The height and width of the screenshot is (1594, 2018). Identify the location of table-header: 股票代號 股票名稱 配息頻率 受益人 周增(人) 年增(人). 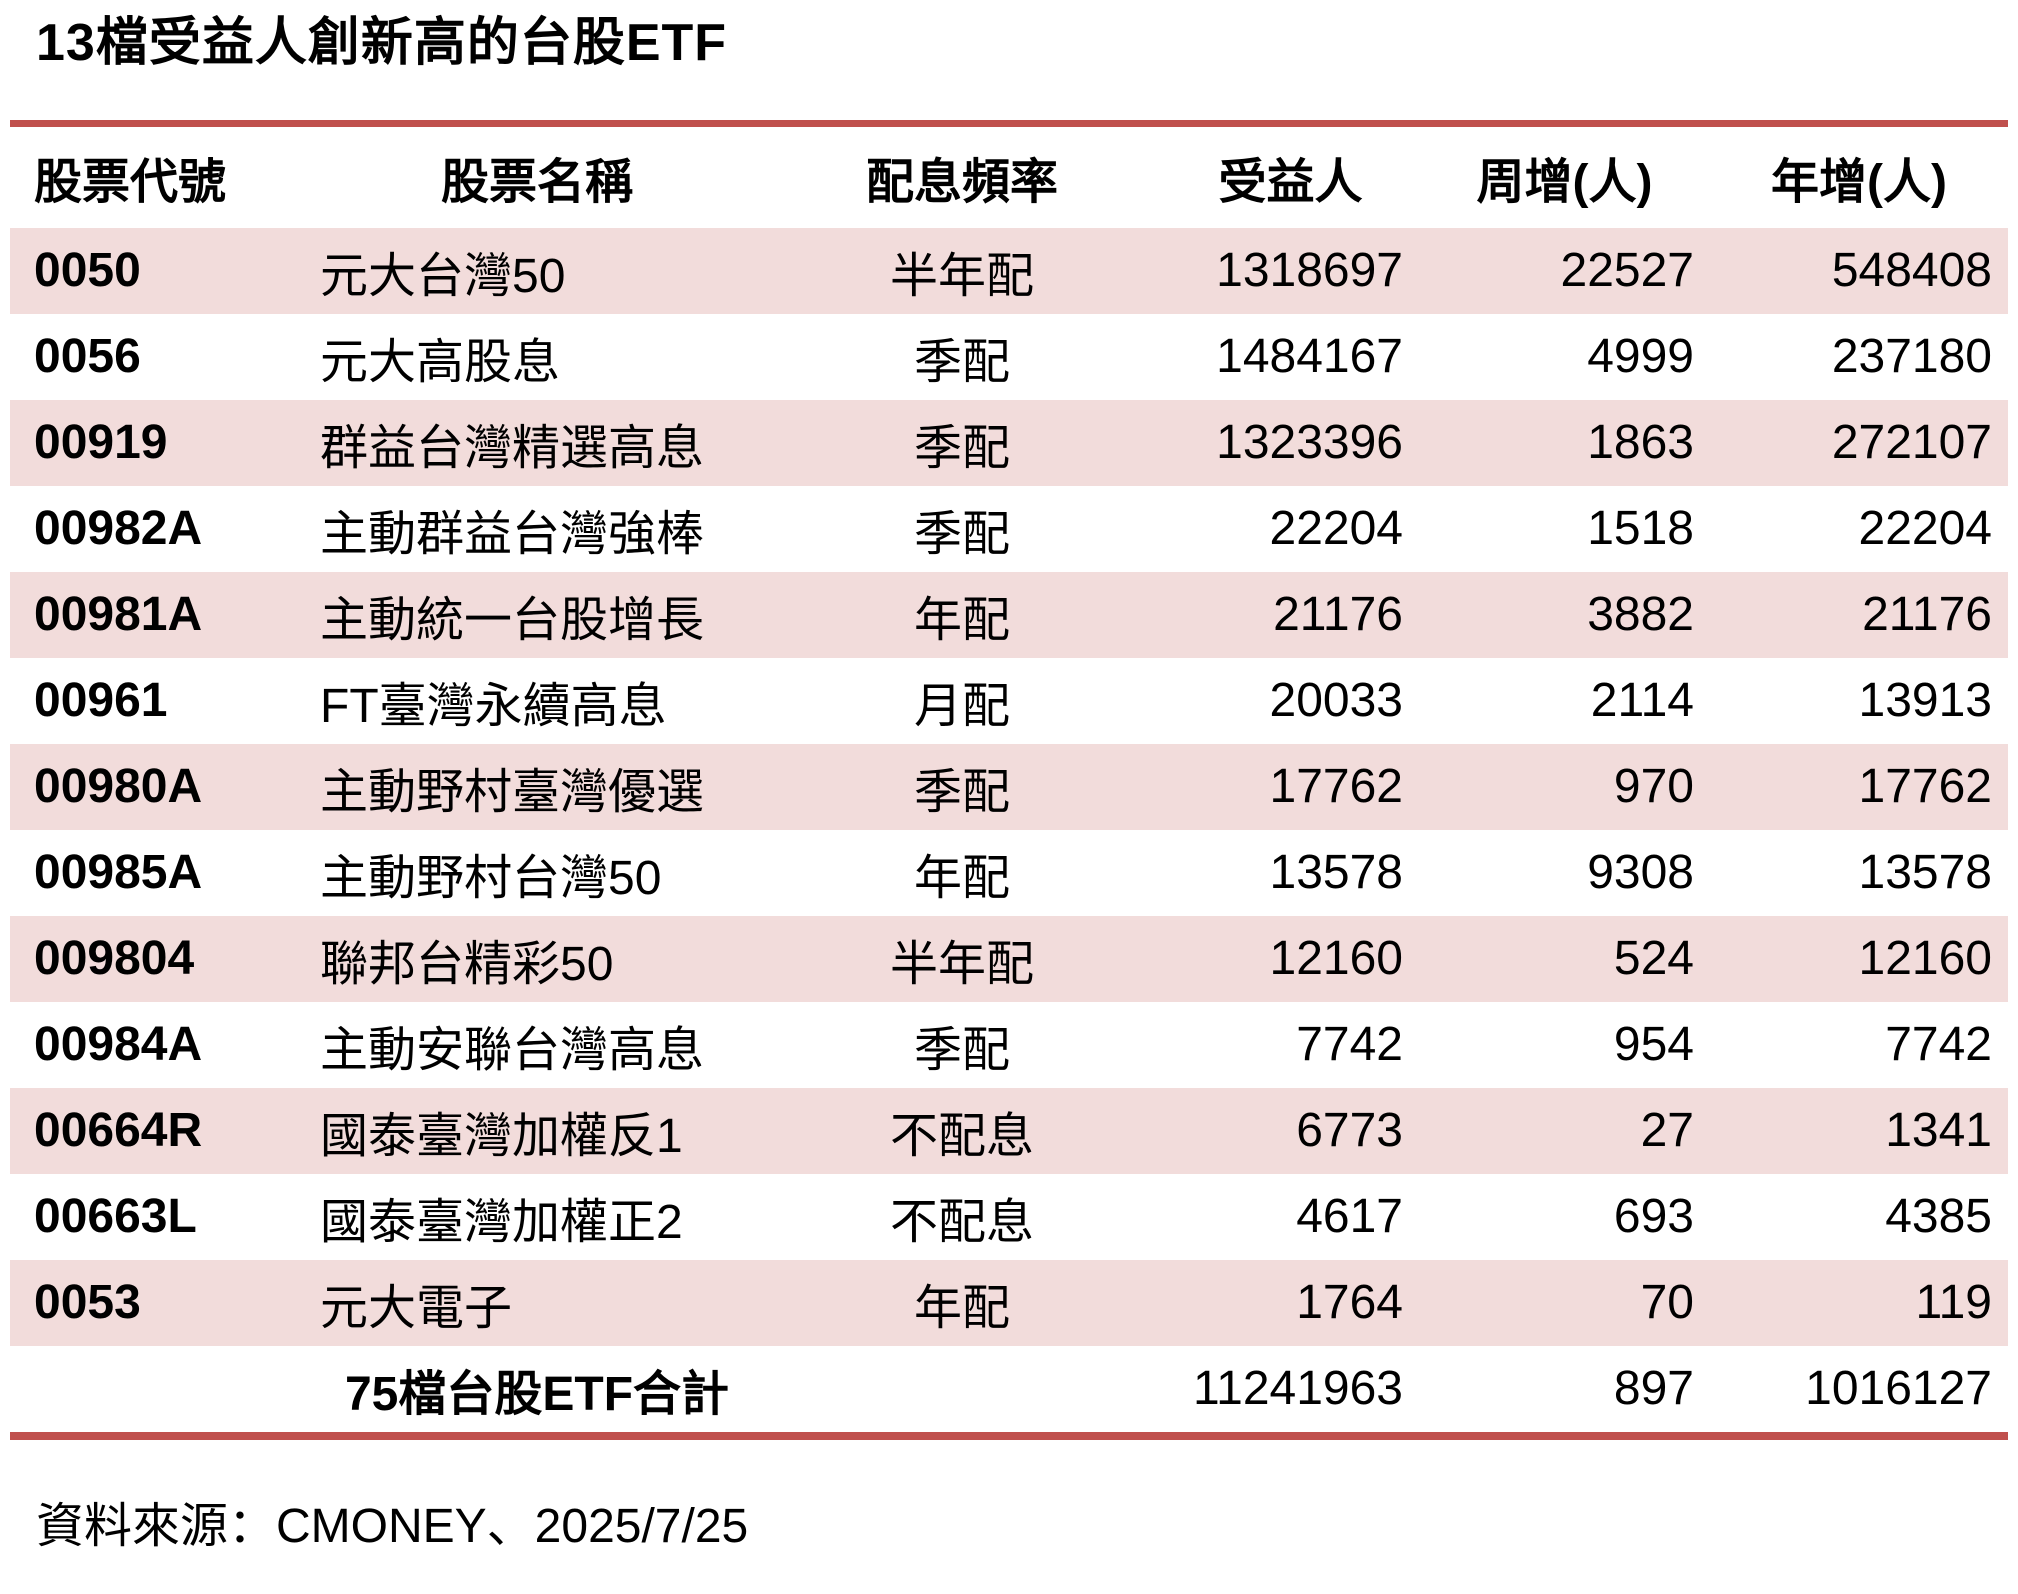
(1009, 177).